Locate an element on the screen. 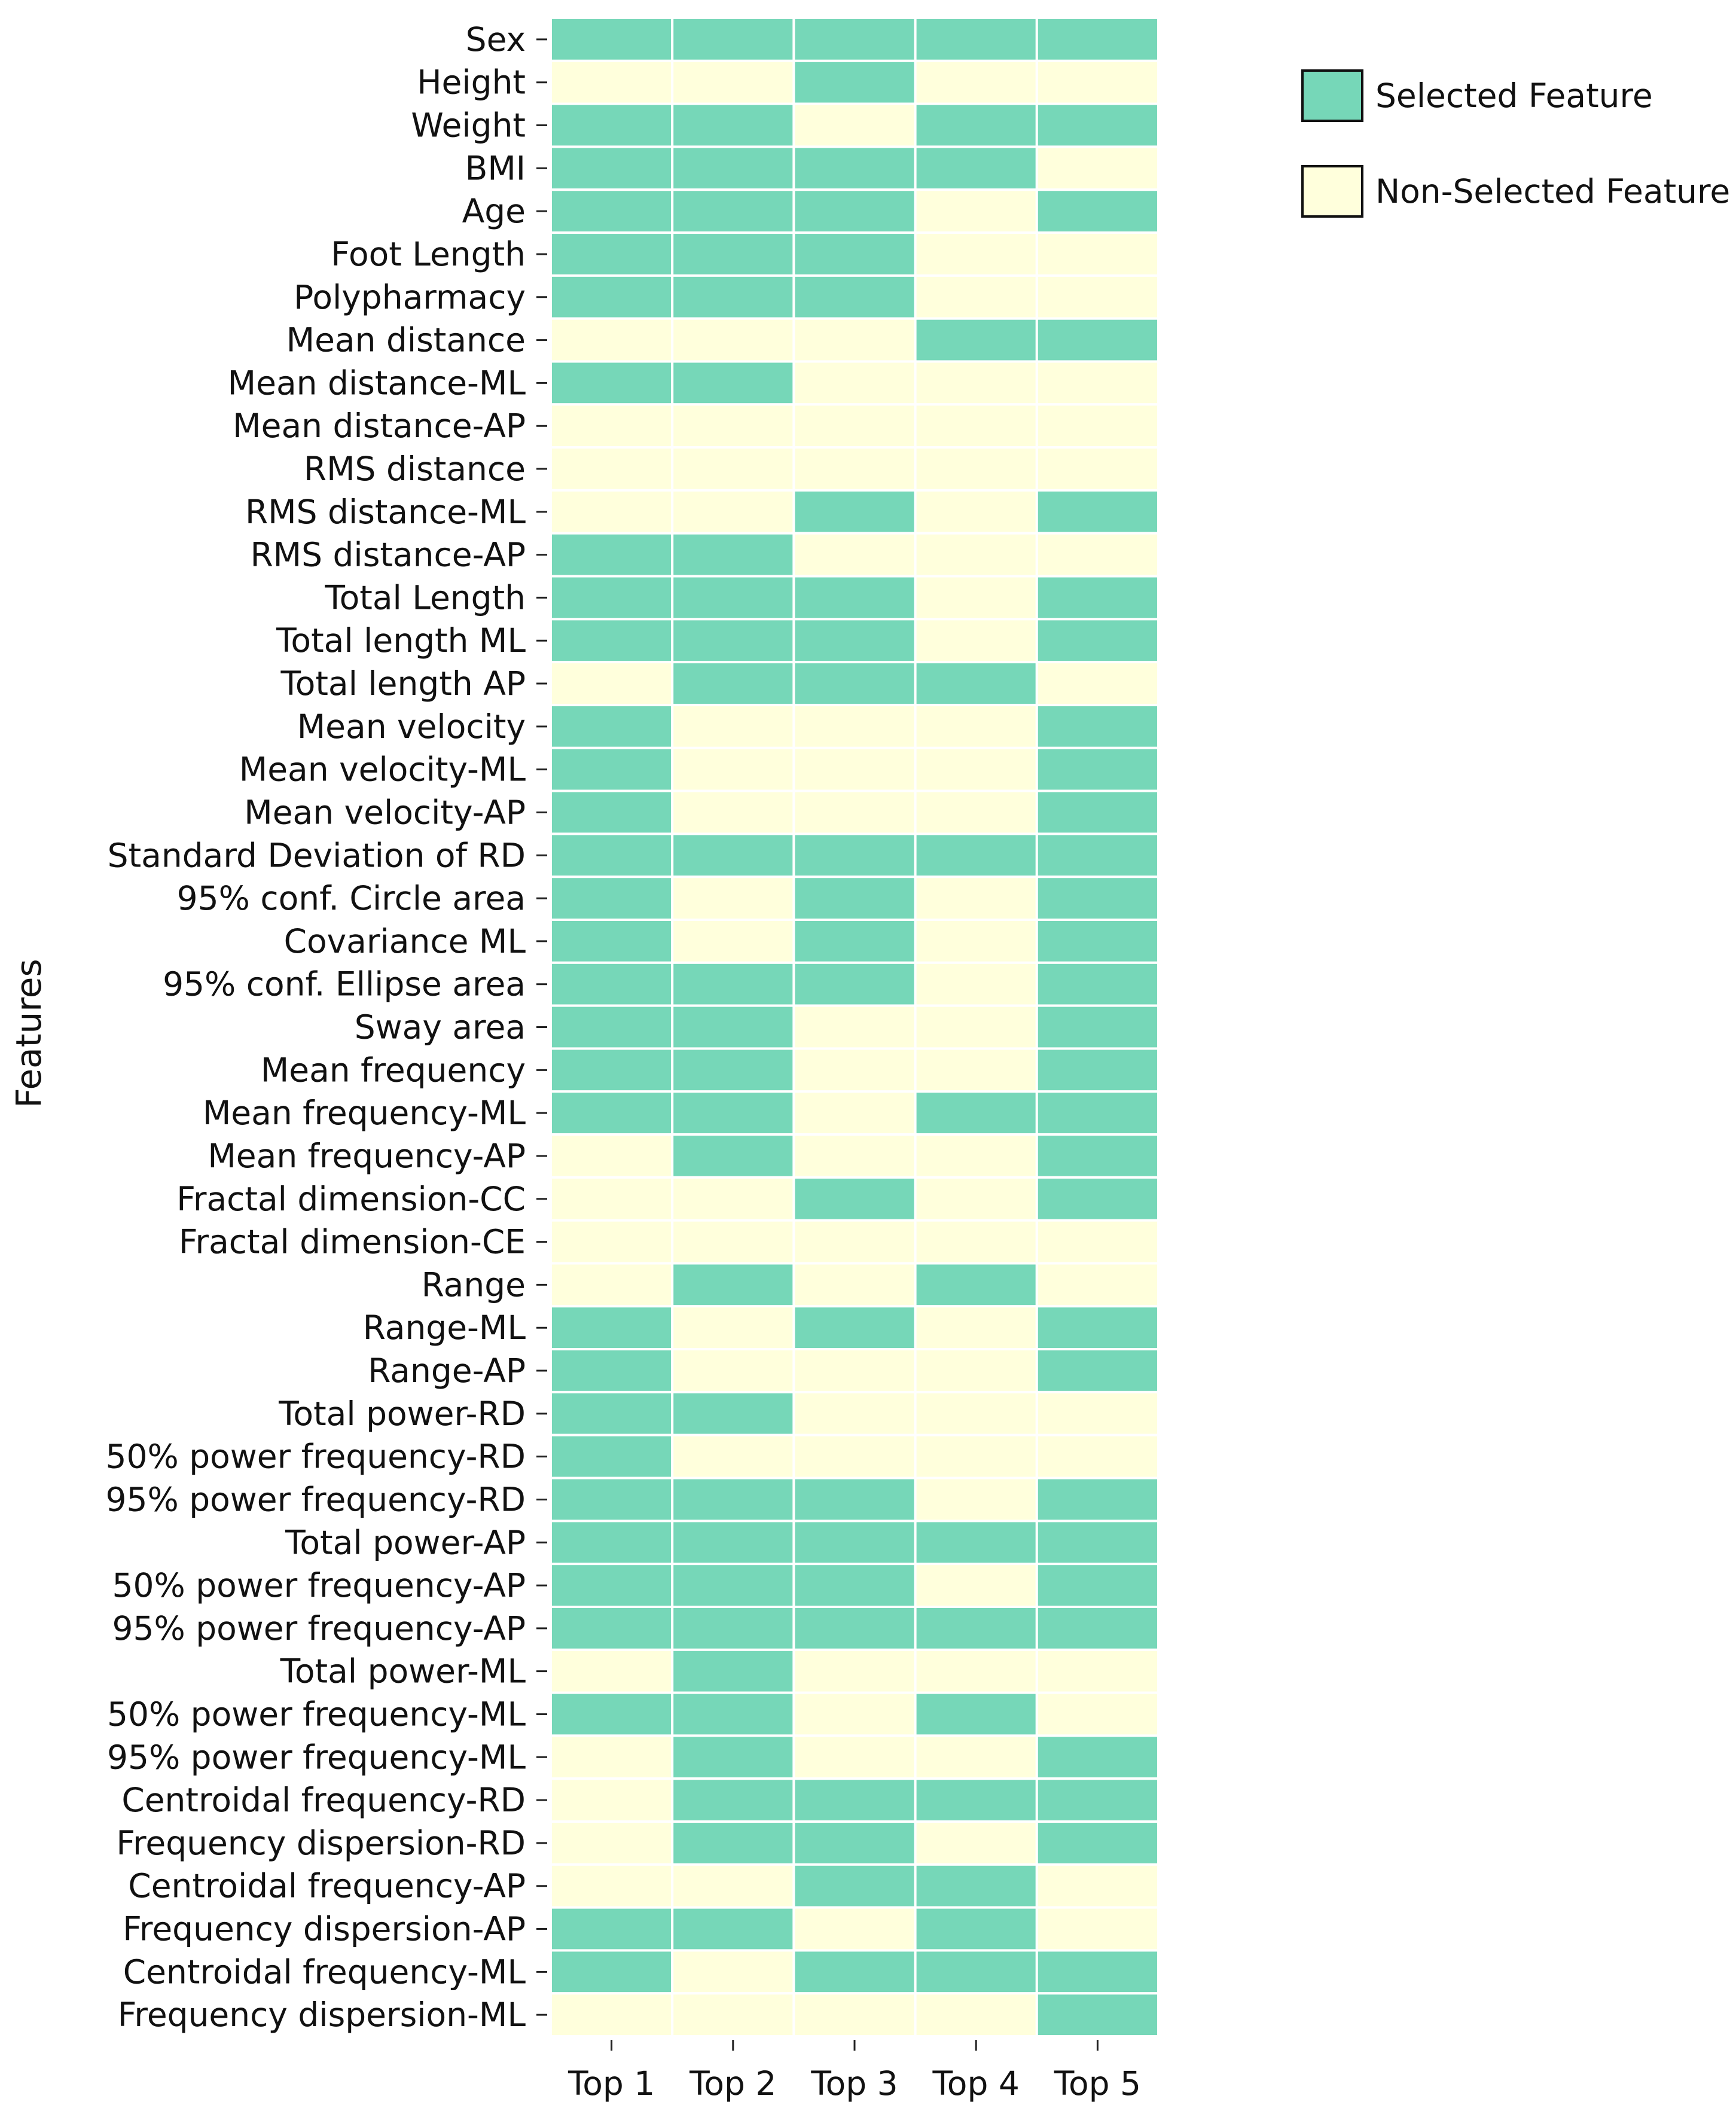 Image resolution: width=1736 pixels, height=2114 pixels. y-tick-label: Mean frequency is located at coordinates (394, 1070).